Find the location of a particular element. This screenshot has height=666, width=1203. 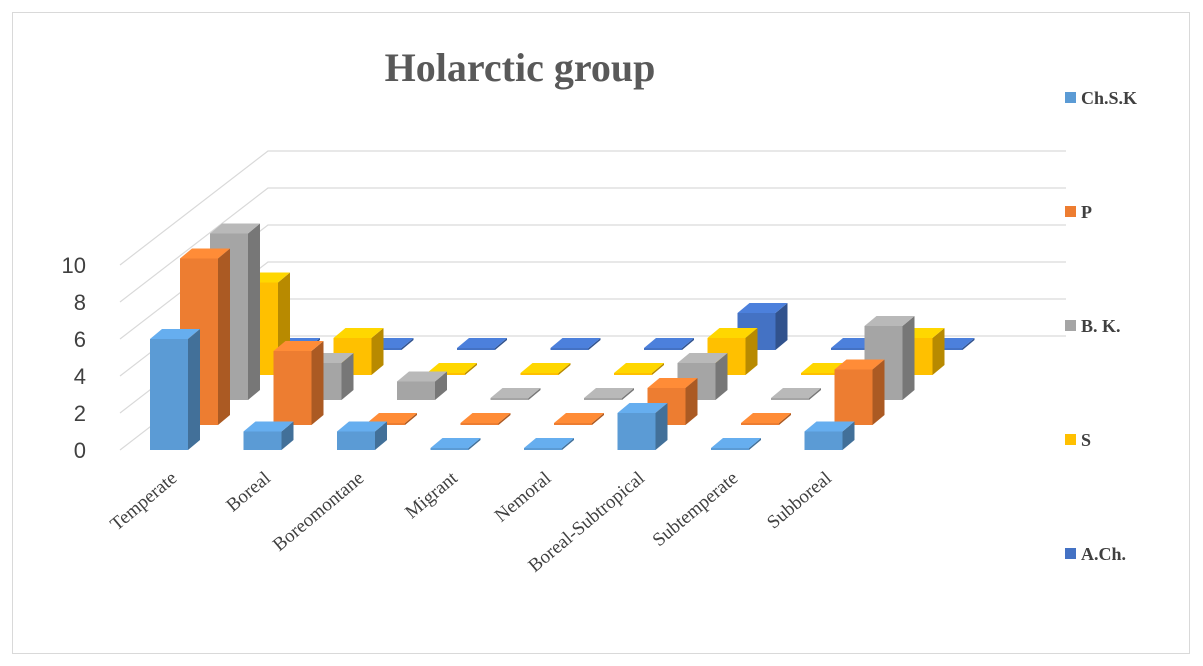

y-tick-label: 2 is located at coordinates (80, 413).